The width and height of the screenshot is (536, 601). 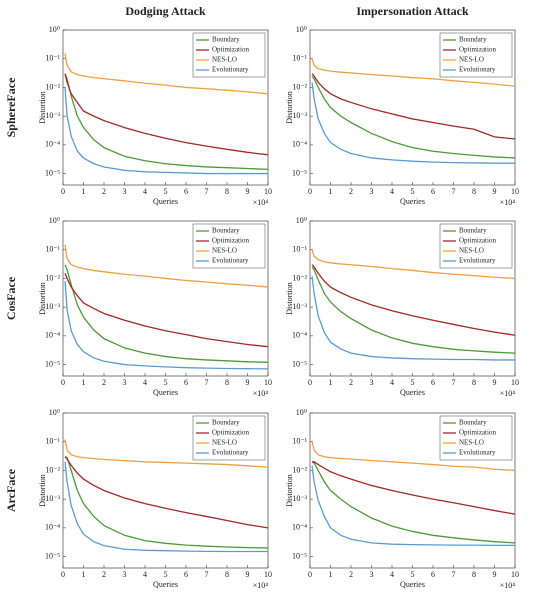 I want to click on row-label: SphereFace, so click(x=11, y=107).